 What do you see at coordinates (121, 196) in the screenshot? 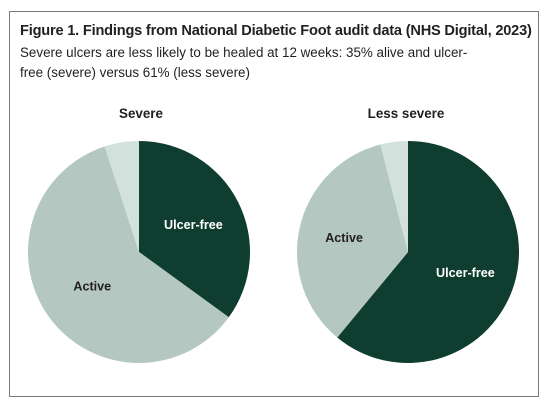
I see `pie-slice-severe-other` at bounding box center [121, 196].